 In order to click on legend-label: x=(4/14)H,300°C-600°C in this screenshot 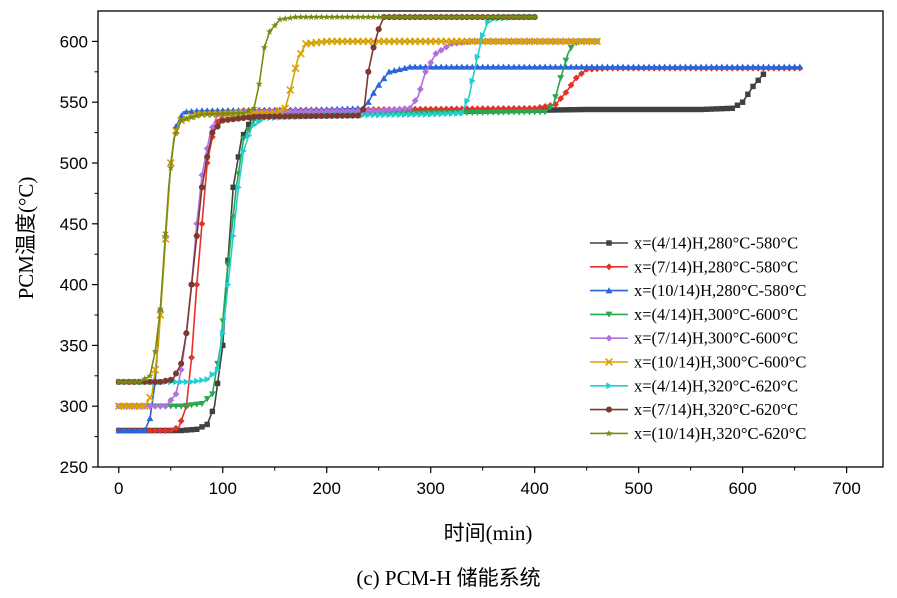, I will do `click(716, 314)`.